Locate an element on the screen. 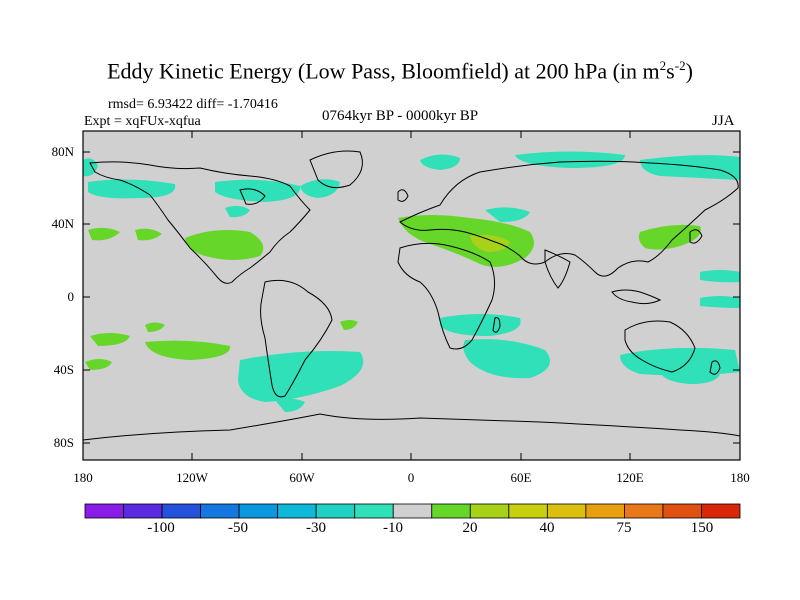 The image size is (800, 600). coast-australia is located at coordinates (660, 346).